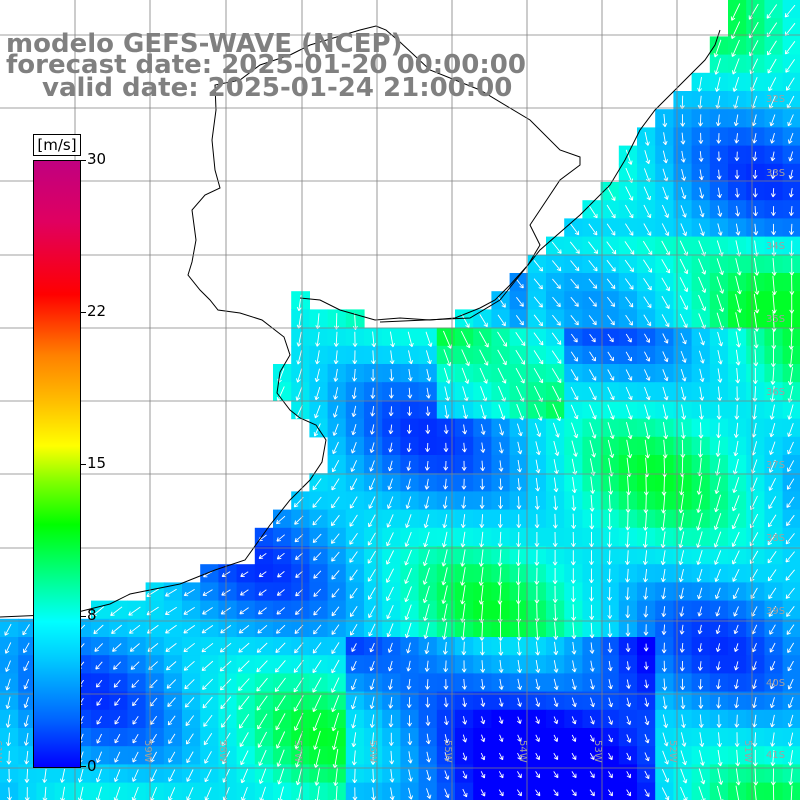  Describe the element at coordinates (222, 751) in the screenshot. I see `longitude-label: 58W` at that location.